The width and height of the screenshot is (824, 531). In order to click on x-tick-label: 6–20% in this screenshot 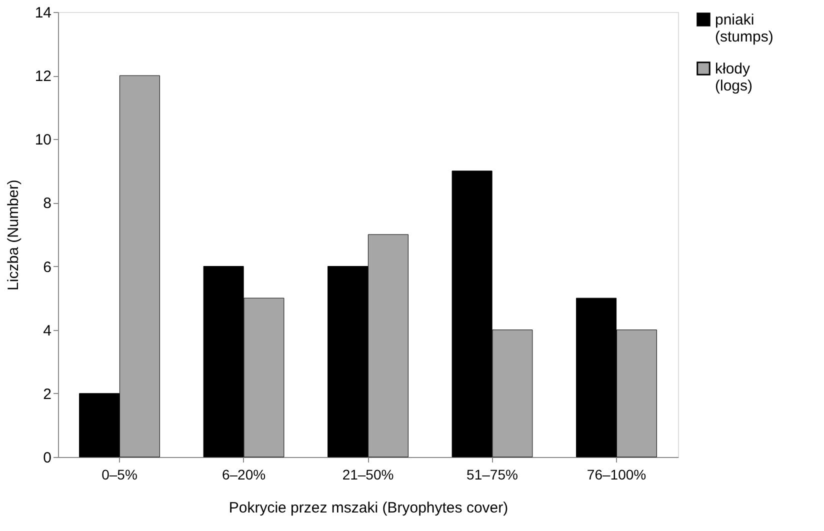, I will do `click(244, 474)`.